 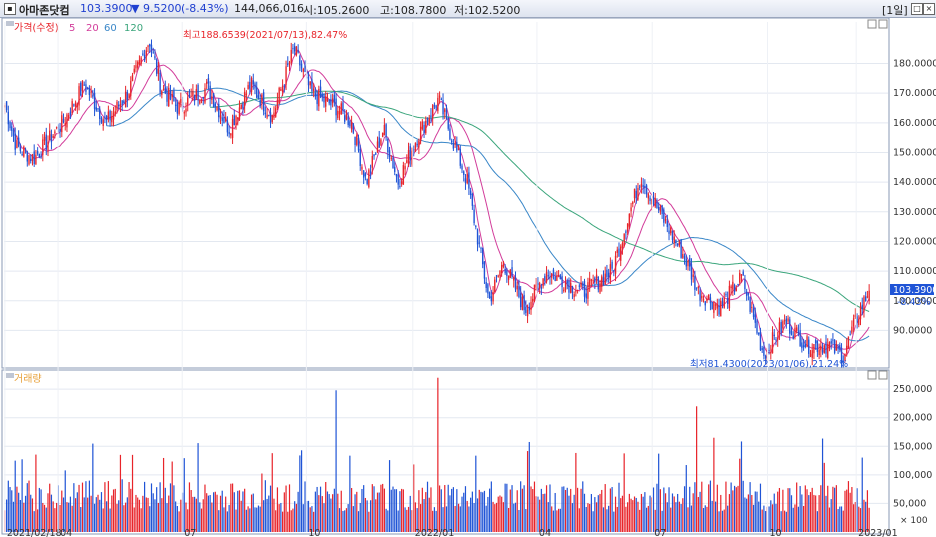 I want to click on volume-close-icon, so click(x=883, y=375).